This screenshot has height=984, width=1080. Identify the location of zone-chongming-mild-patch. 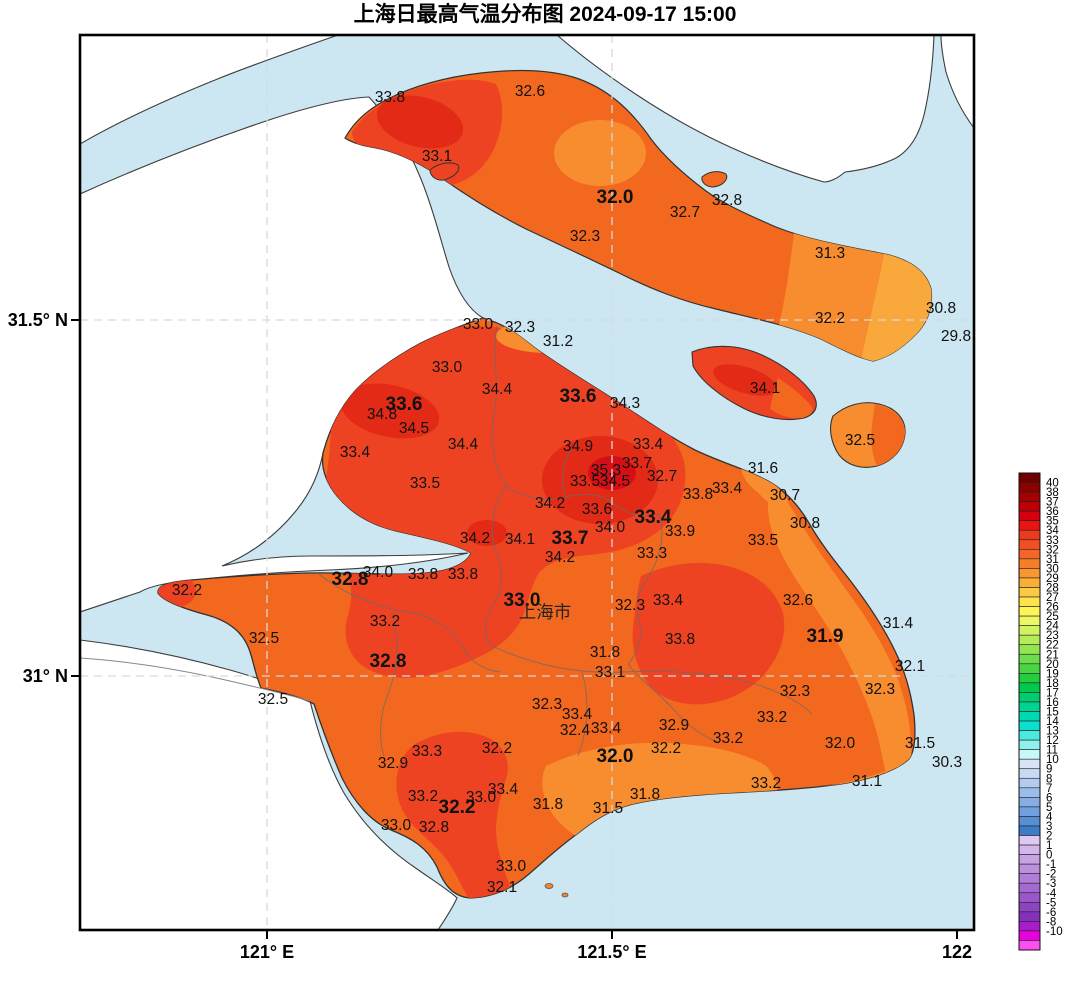
(600, 153).